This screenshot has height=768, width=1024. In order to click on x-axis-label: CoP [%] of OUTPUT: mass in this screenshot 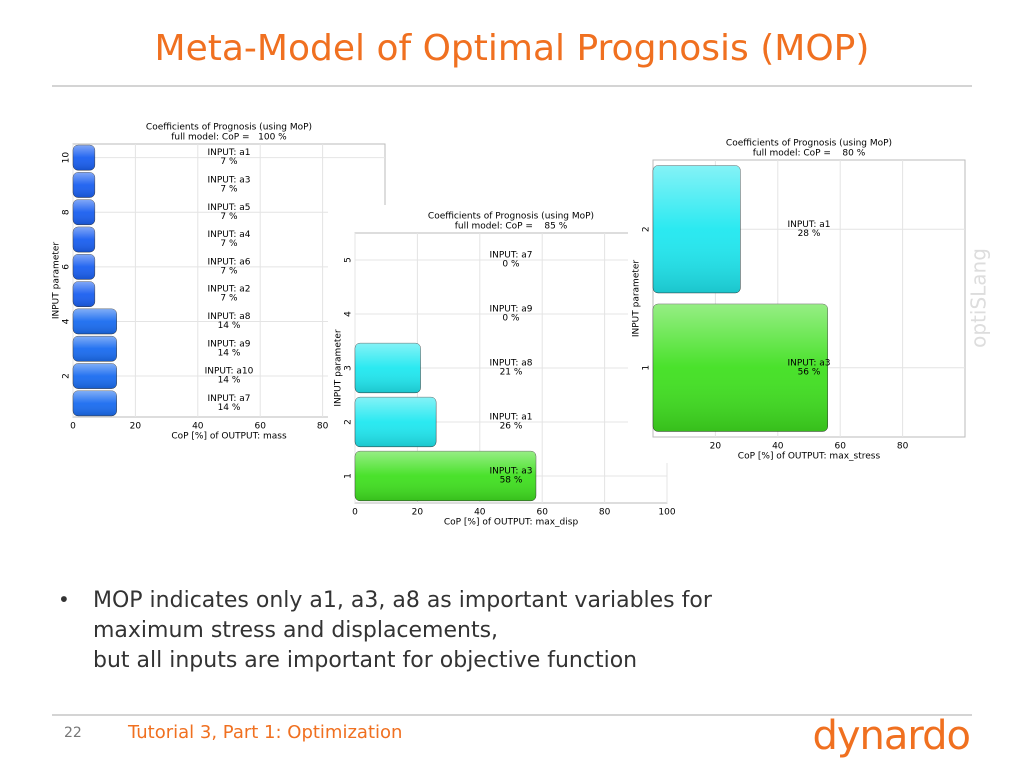, I will do `click(229, 437)`.